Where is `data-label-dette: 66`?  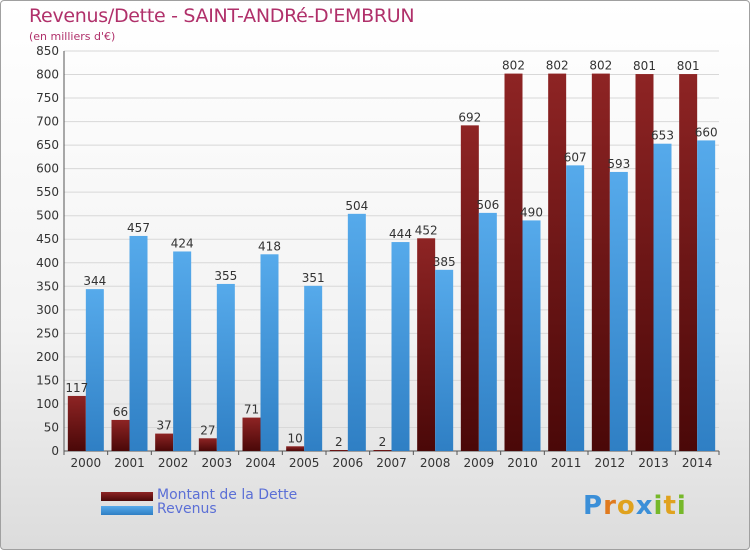
data-label-dette: 66 is located at coordinates (120, 412).